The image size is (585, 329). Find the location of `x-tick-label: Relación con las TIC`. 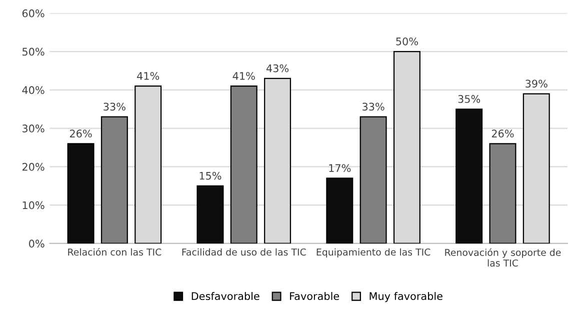

x-tick-label: Relación con las TIC is located at coordinates (115, 252).